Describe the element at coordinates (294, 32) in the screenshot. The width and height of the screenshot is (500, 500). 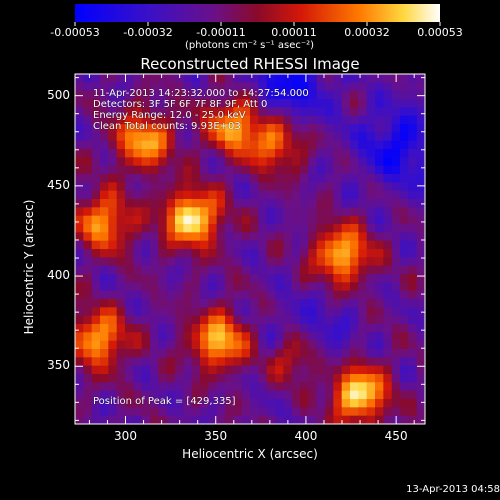
I see `colorbar-tick-label: 0.00011` at that location.